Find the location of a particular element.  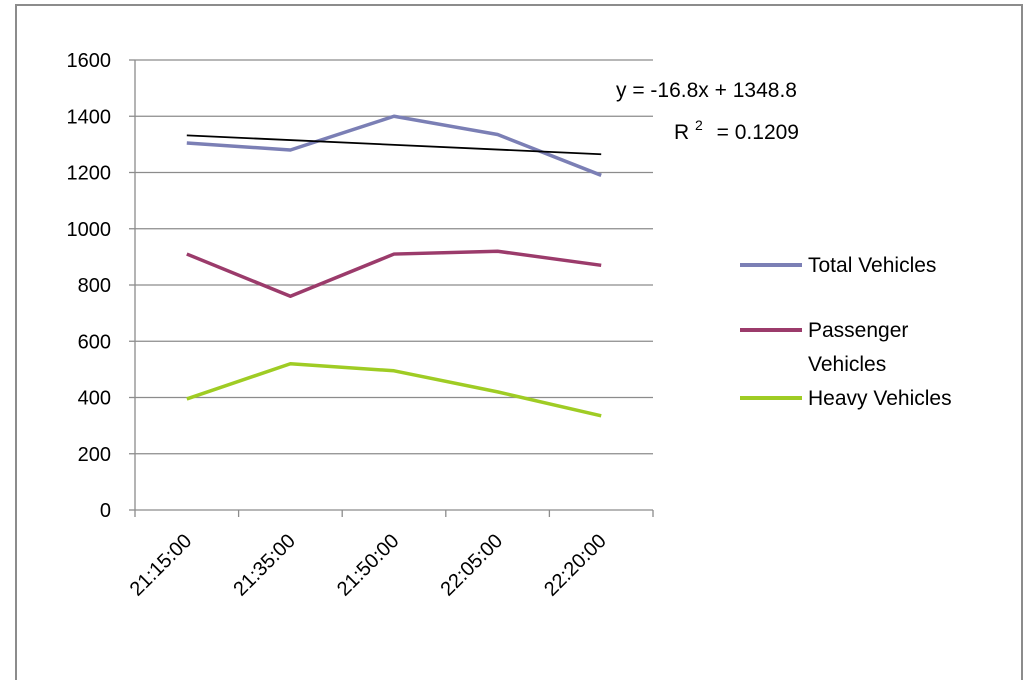

trendline-annotation: y = -16.8x + 1348.8 R 2 = 0.1209 is located at coordinates (707, 111).